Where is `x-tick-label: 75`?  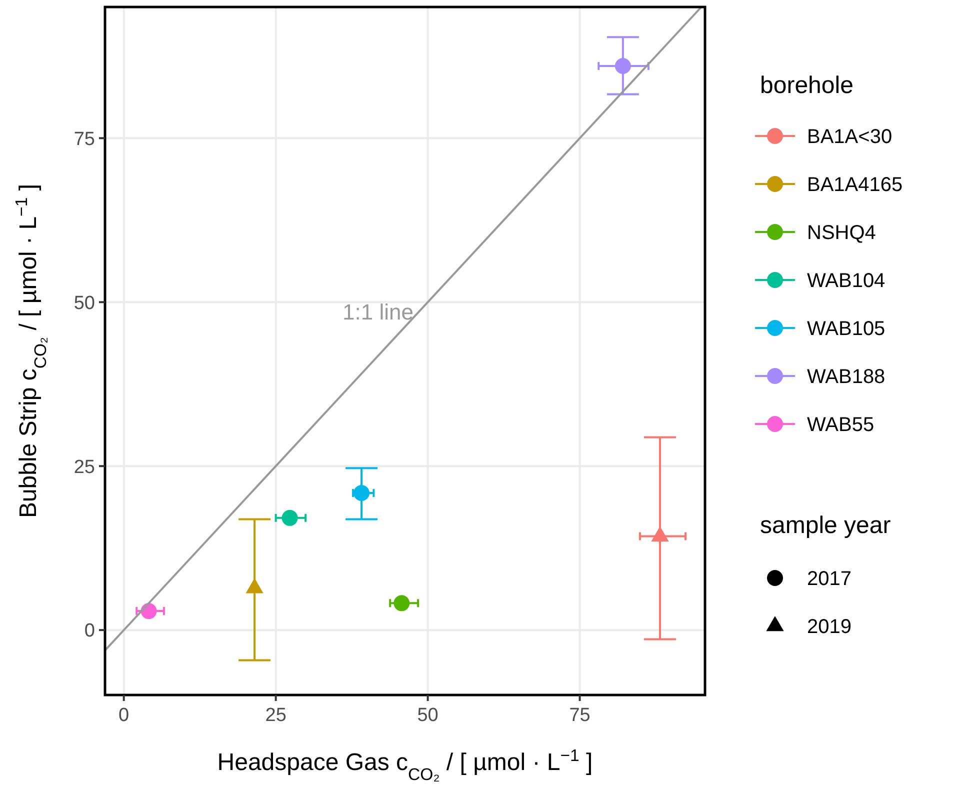
x-tick-label: 75 is located at coordinates (579, 715).